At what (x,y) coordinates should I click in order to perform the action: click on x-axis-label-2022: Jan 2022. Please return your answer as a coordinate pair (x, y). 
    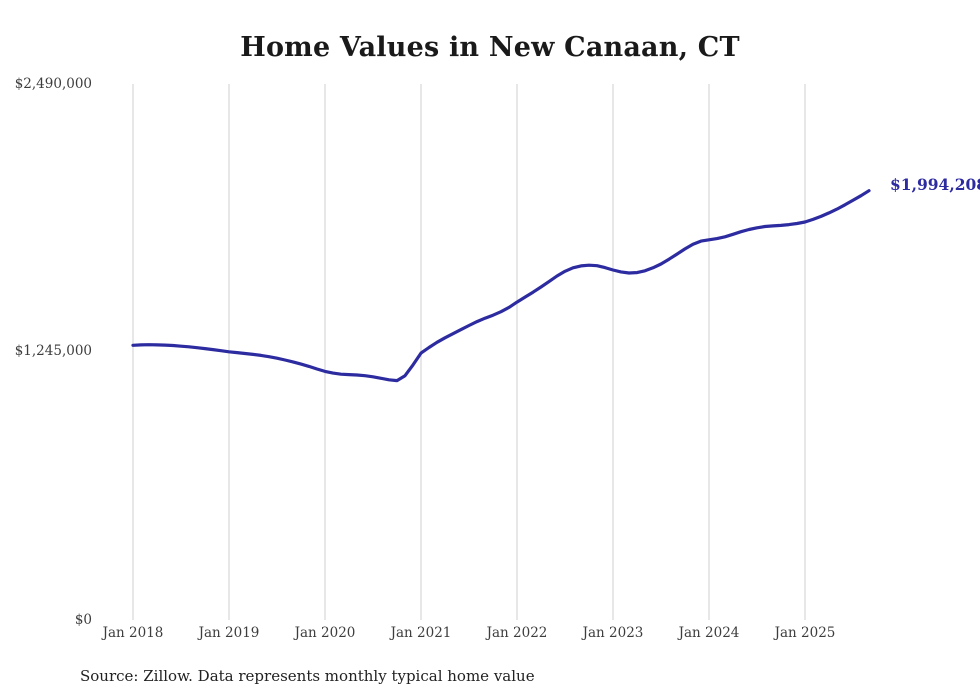
    Looking at the image, I should click on (517, 633).